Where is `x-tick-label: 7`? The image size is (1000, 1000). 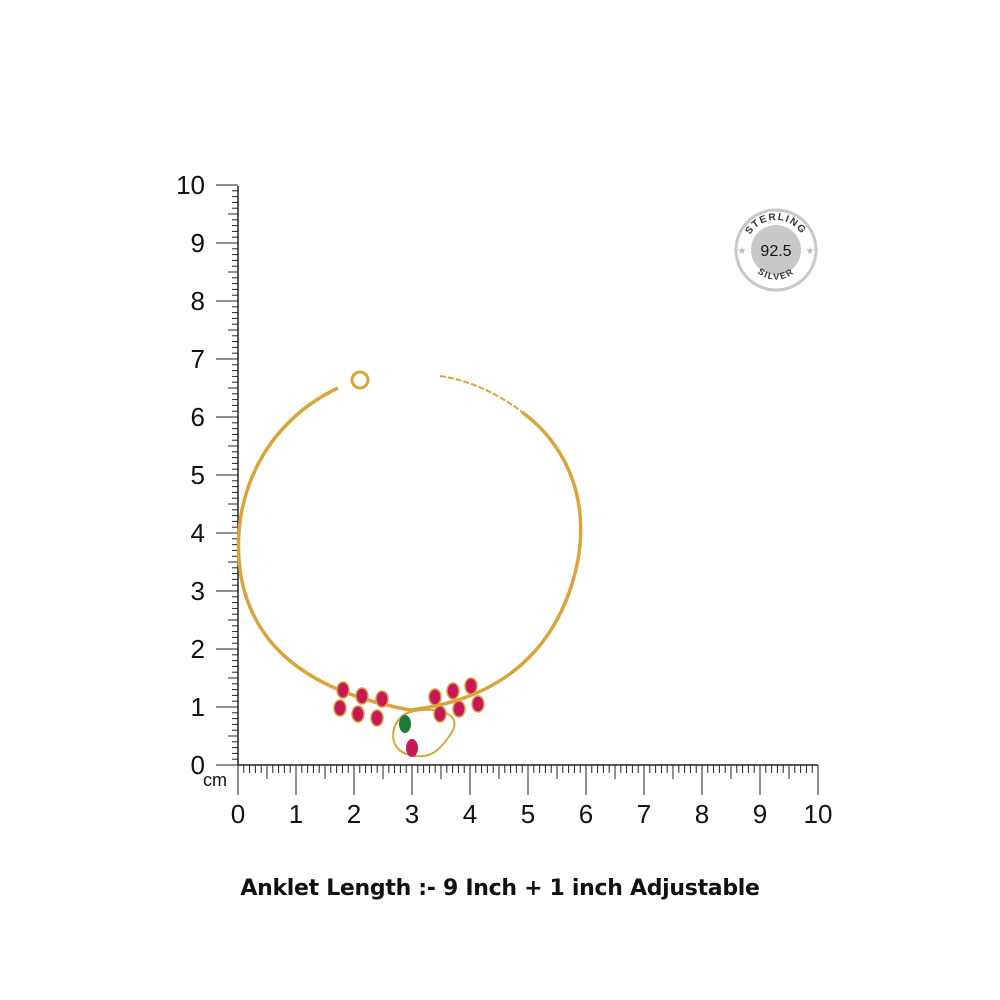
x-tick-label: 7 is located at coordinates (644, 814).